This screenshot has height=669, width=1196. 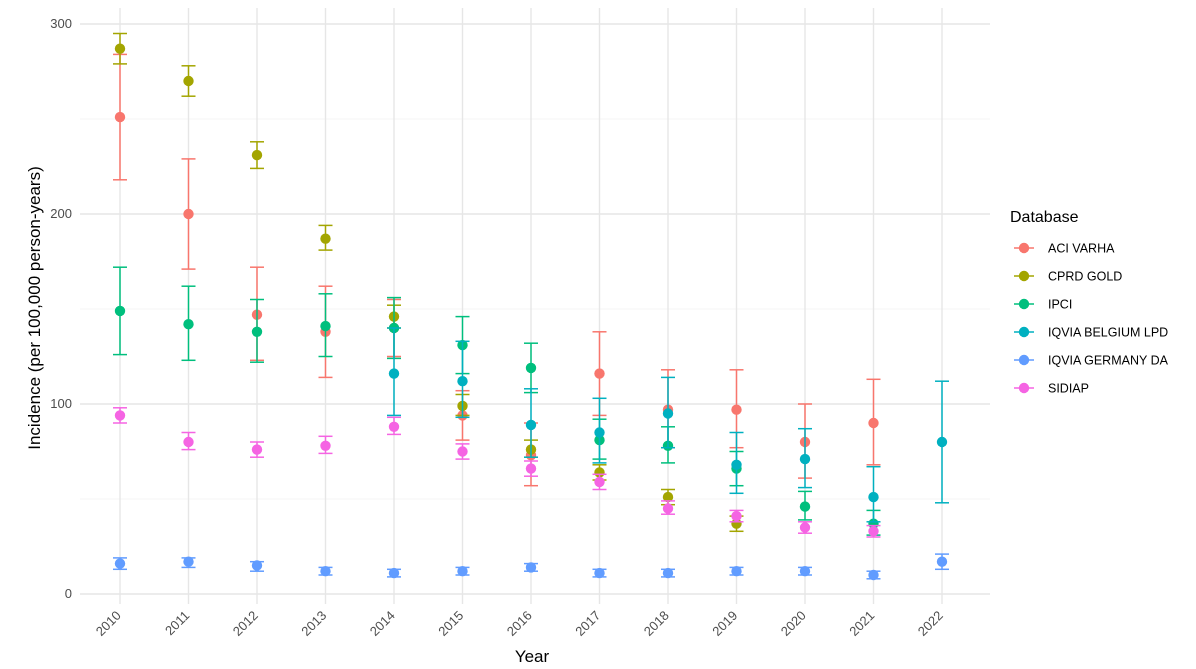 I want to click on x-tick-label: 2010, so click(x=108, y=623).